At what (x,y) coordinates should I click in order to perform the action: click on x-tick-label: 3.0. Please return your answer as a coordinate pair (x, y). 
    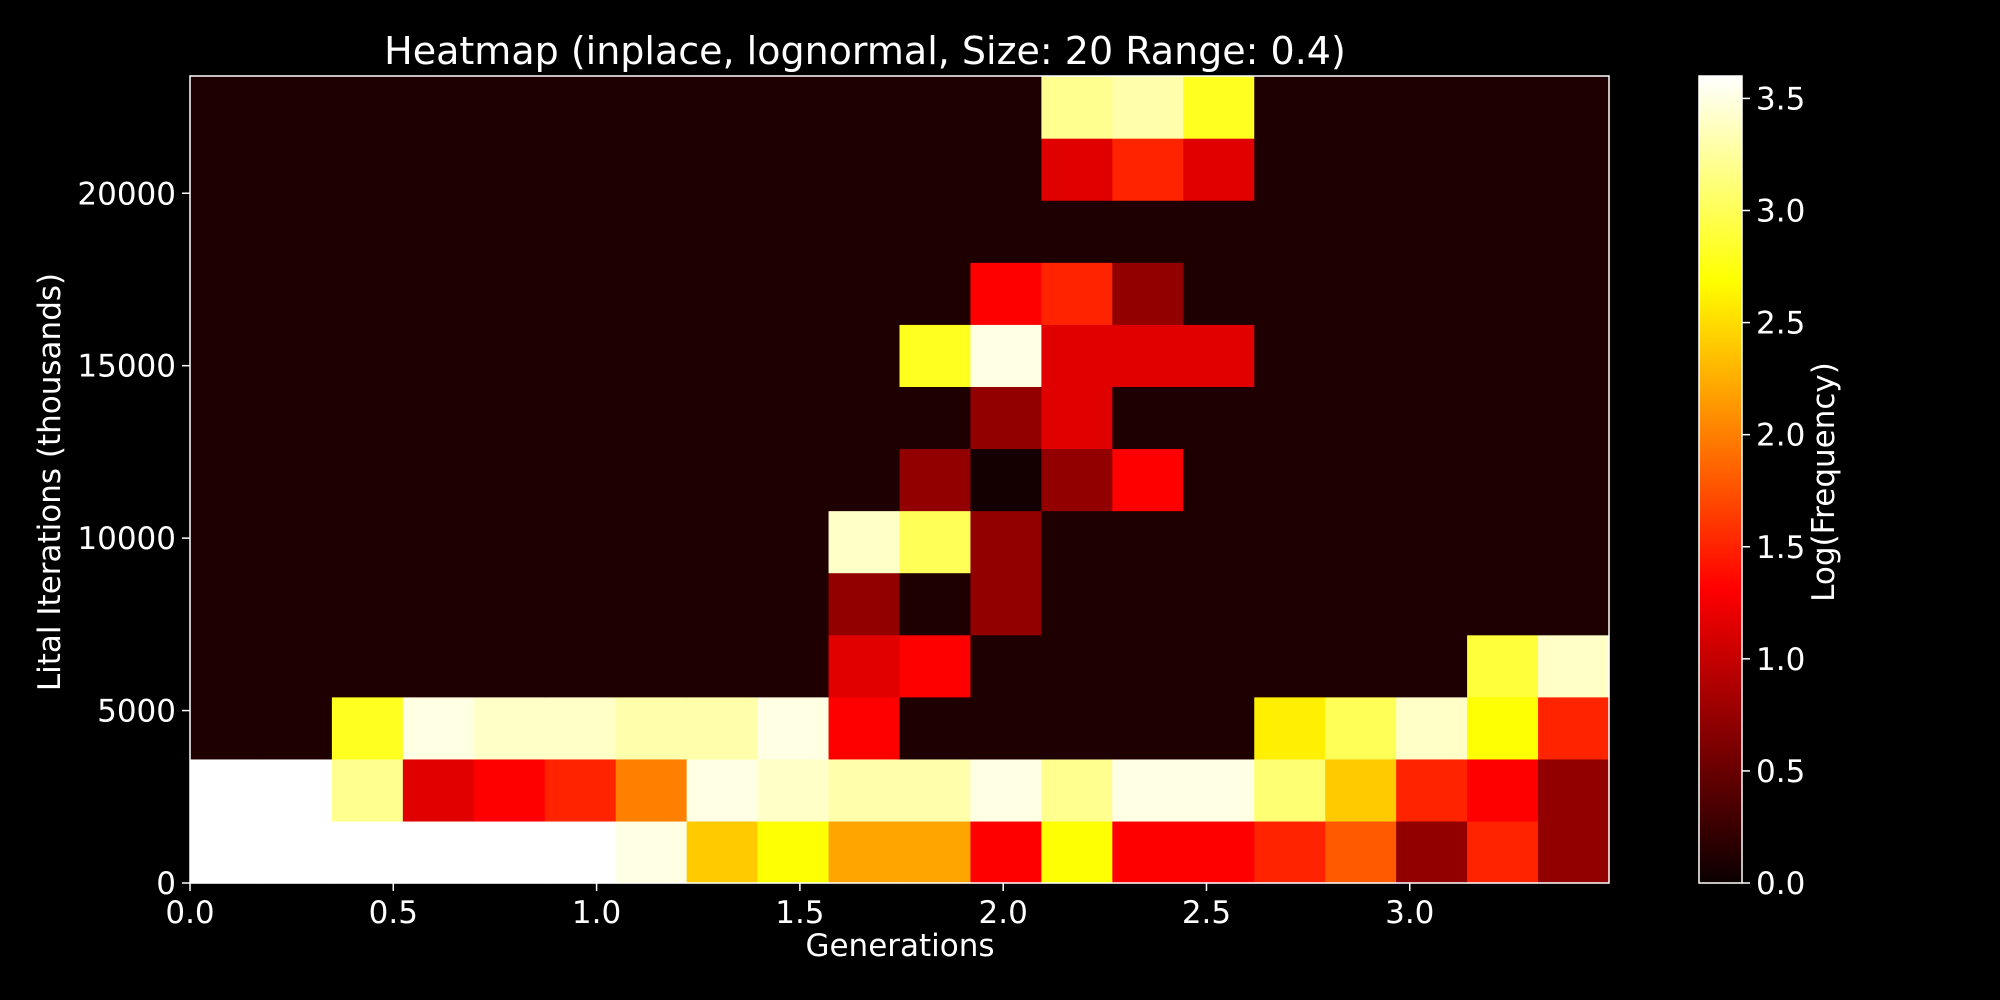
    Looking at the image, I should click on (1409, 913).